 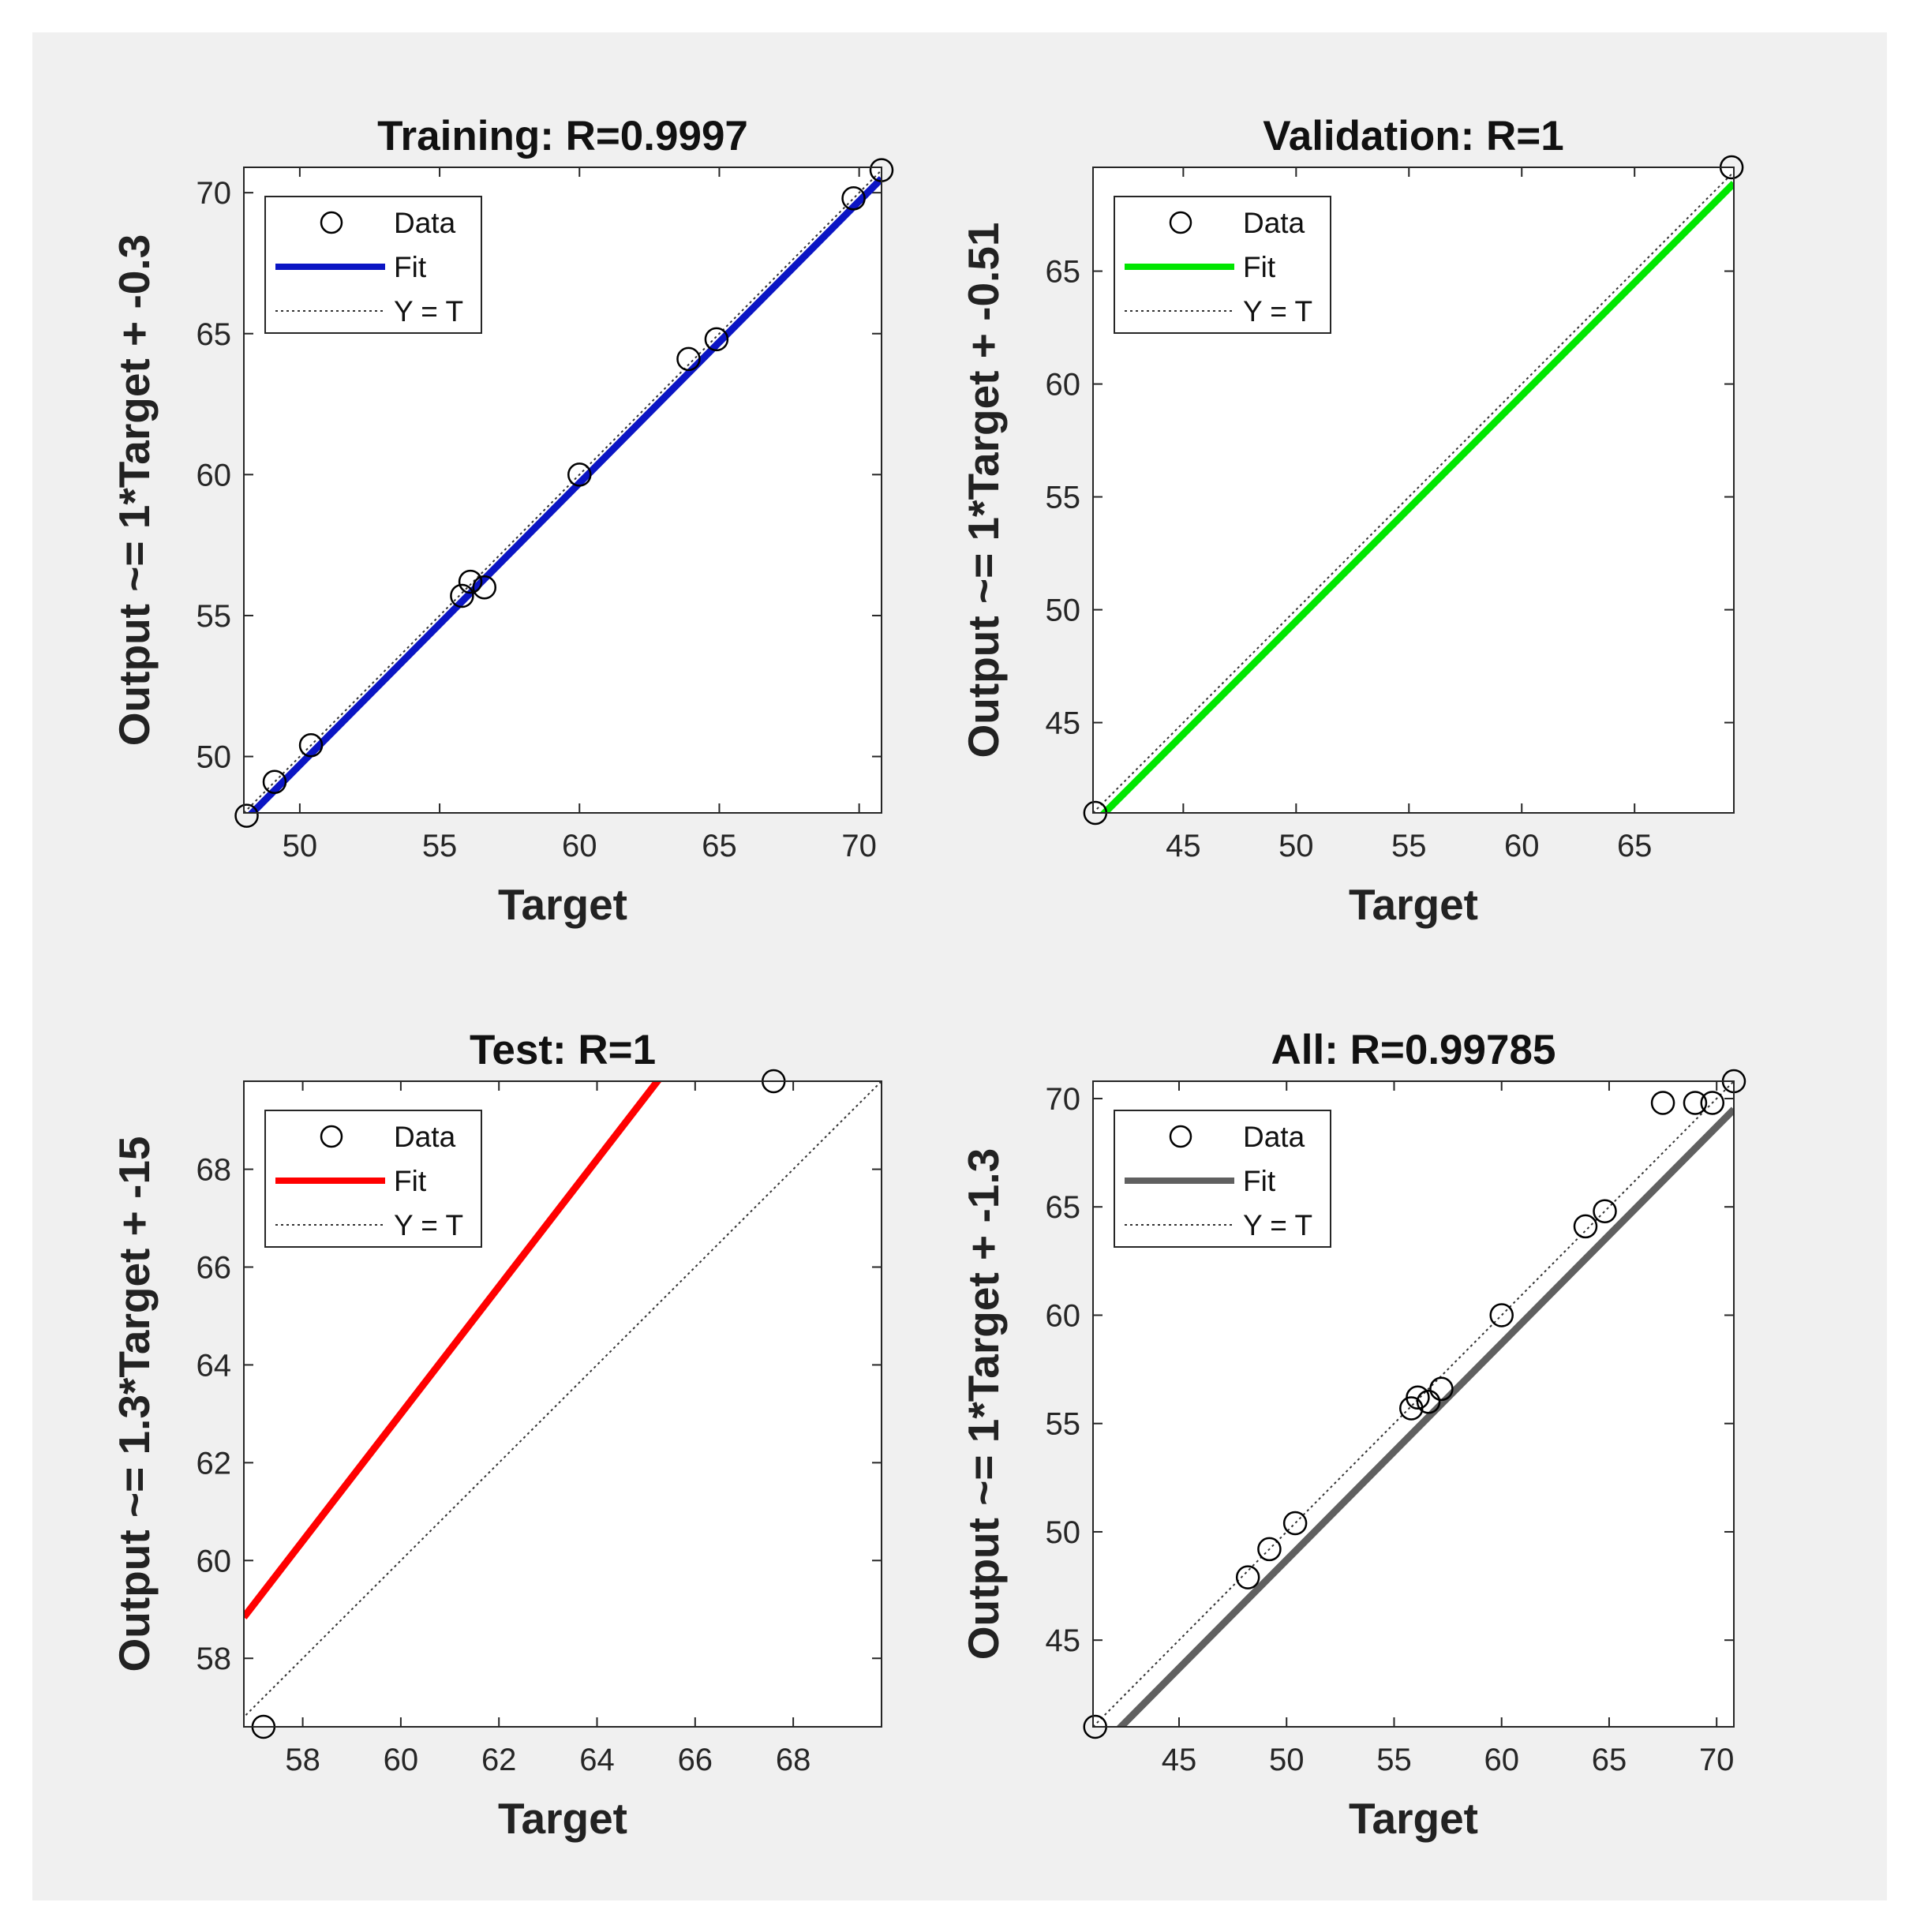 I want to click on x-tick-label: 66, so click(x=695, y=1760).